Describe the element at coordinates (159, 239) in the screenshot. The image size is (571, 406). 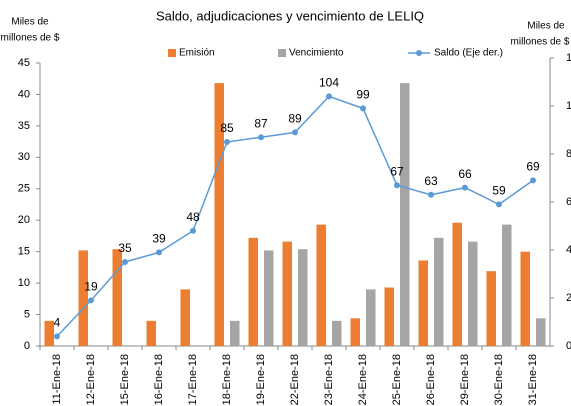
I see `data-label: 39` at that location.